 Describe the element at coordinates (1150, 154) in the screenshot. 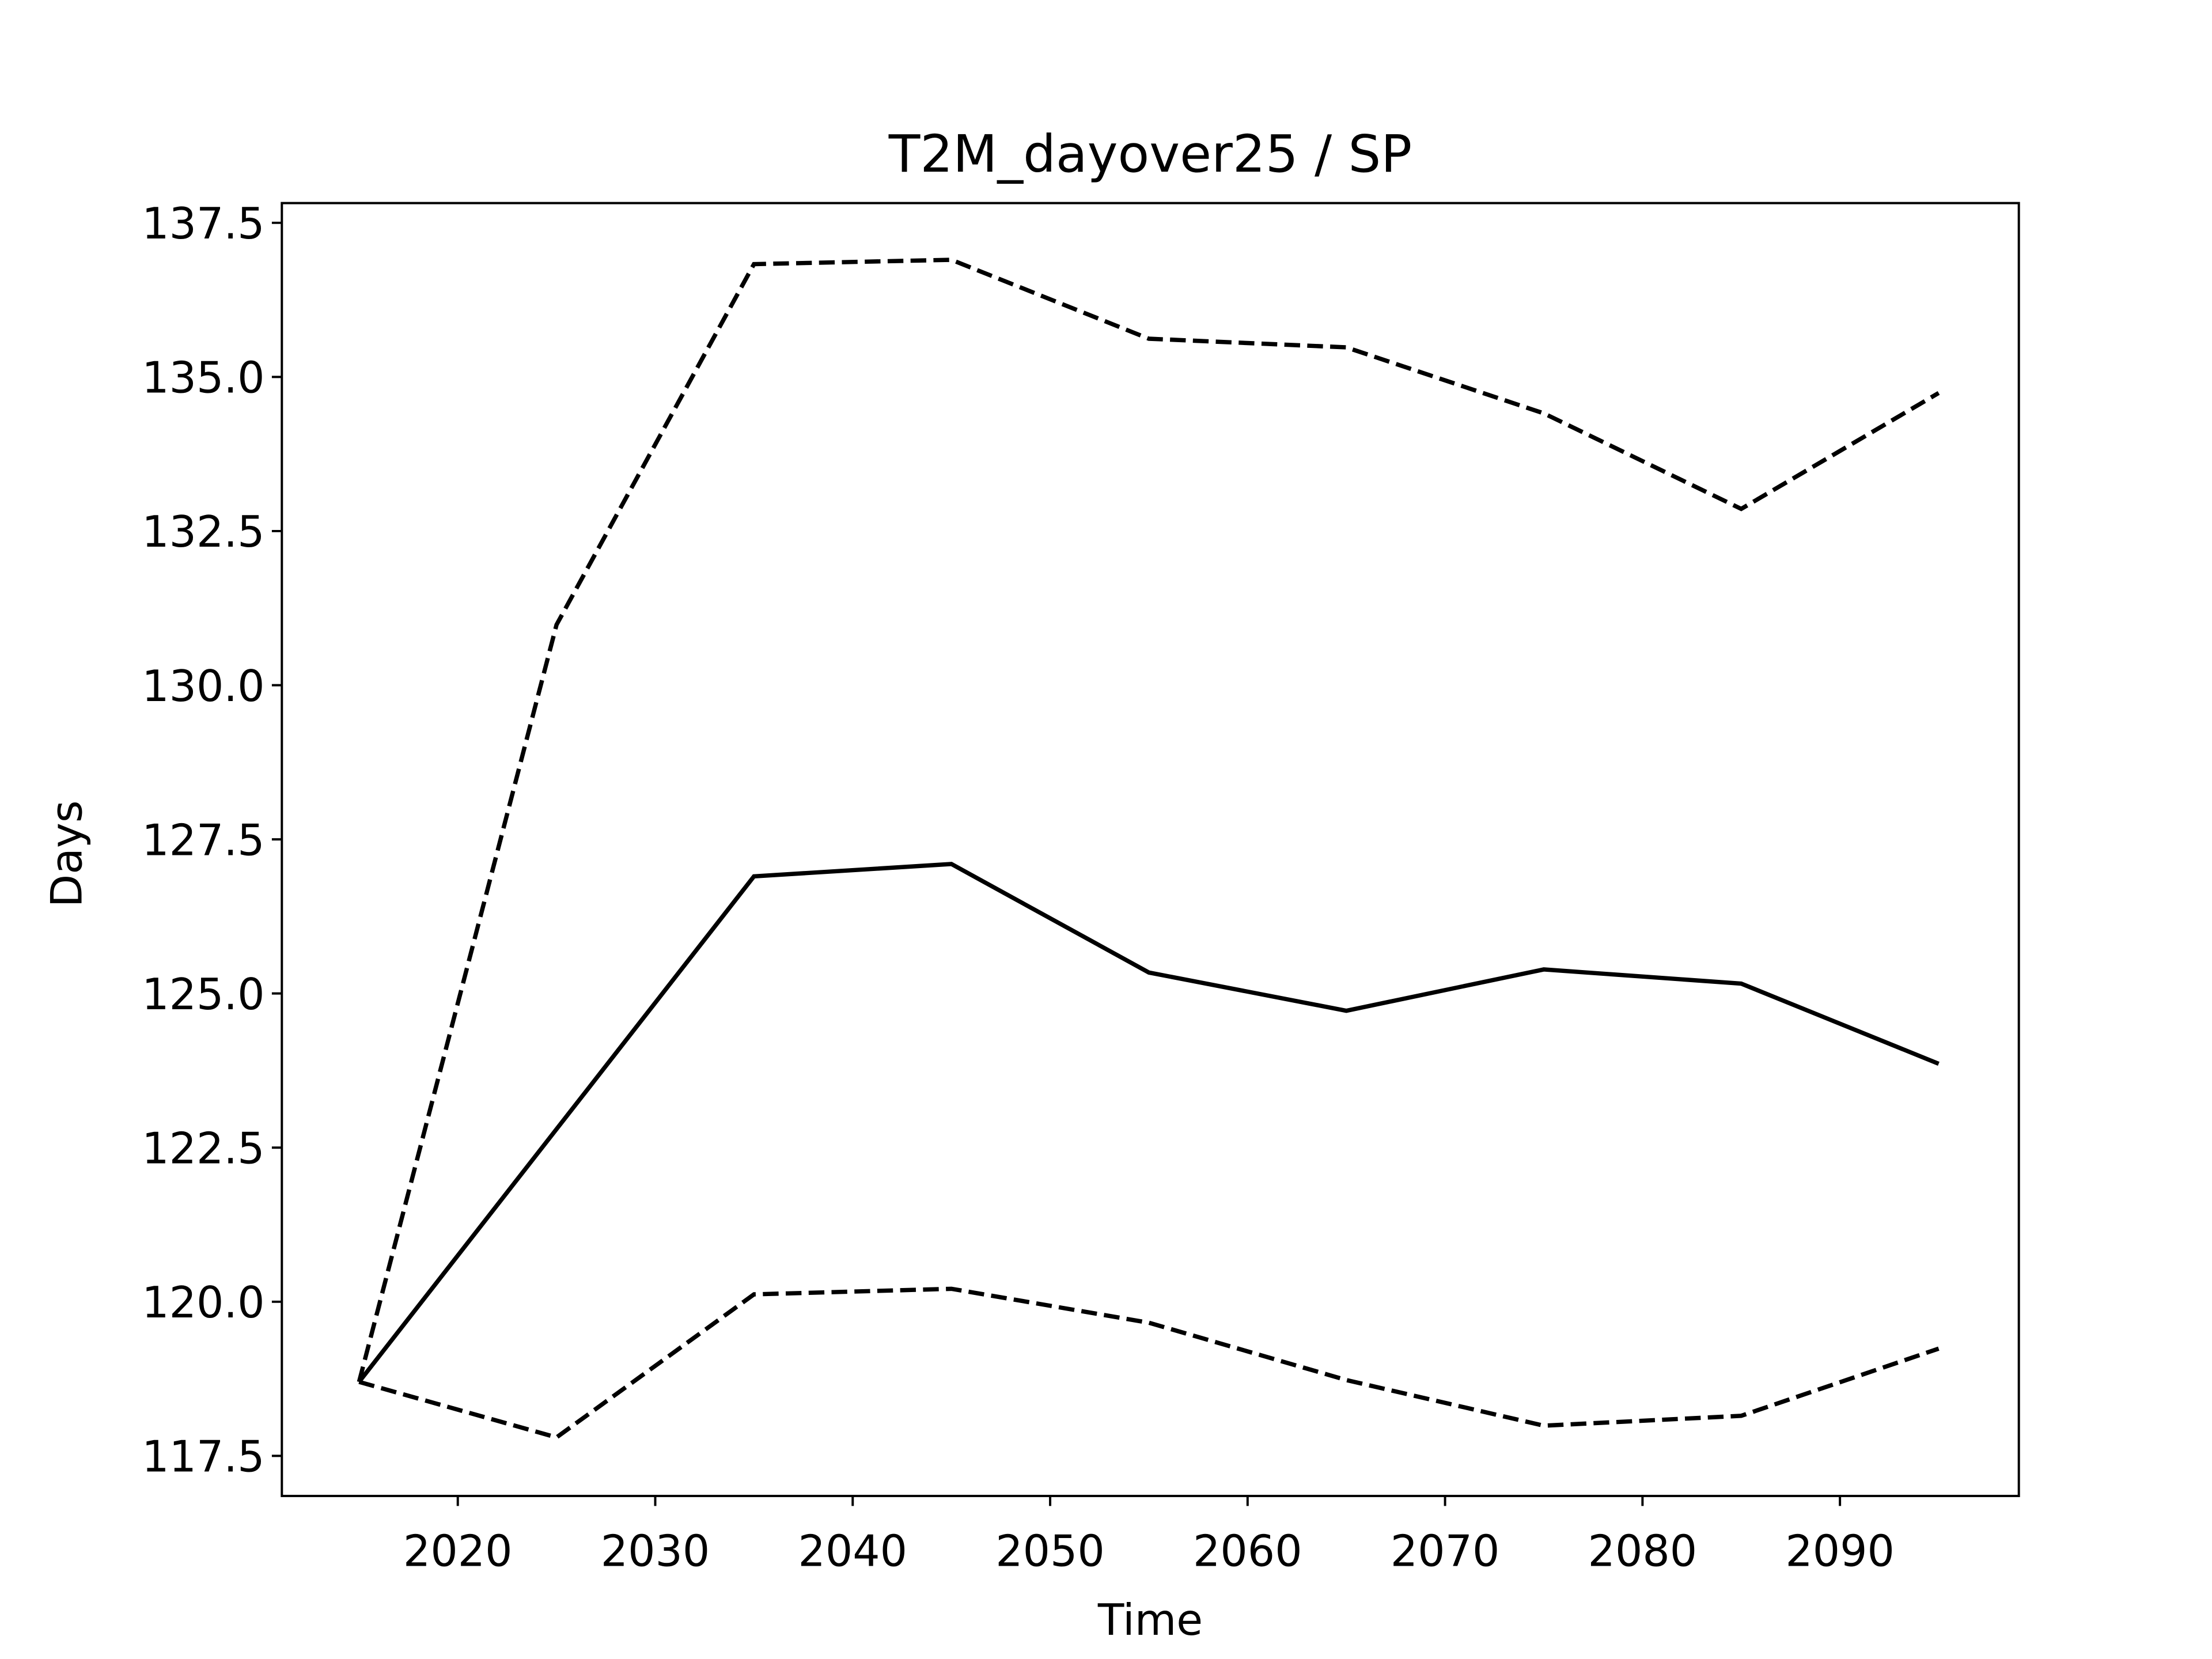

I see `chart-title: T2M_dayover25 / SP` at that location.